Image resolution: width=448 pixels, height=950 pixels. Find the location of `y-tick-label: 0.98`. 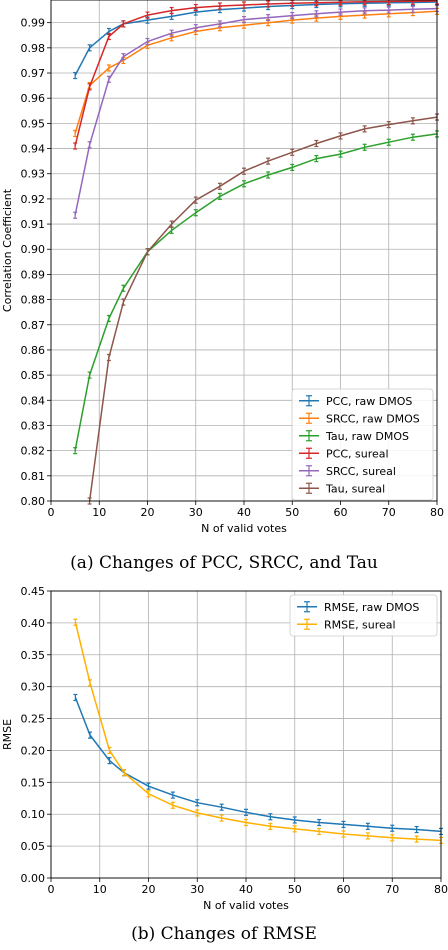

y-tick-label: 0.98 is located at coordinates (33, 48).